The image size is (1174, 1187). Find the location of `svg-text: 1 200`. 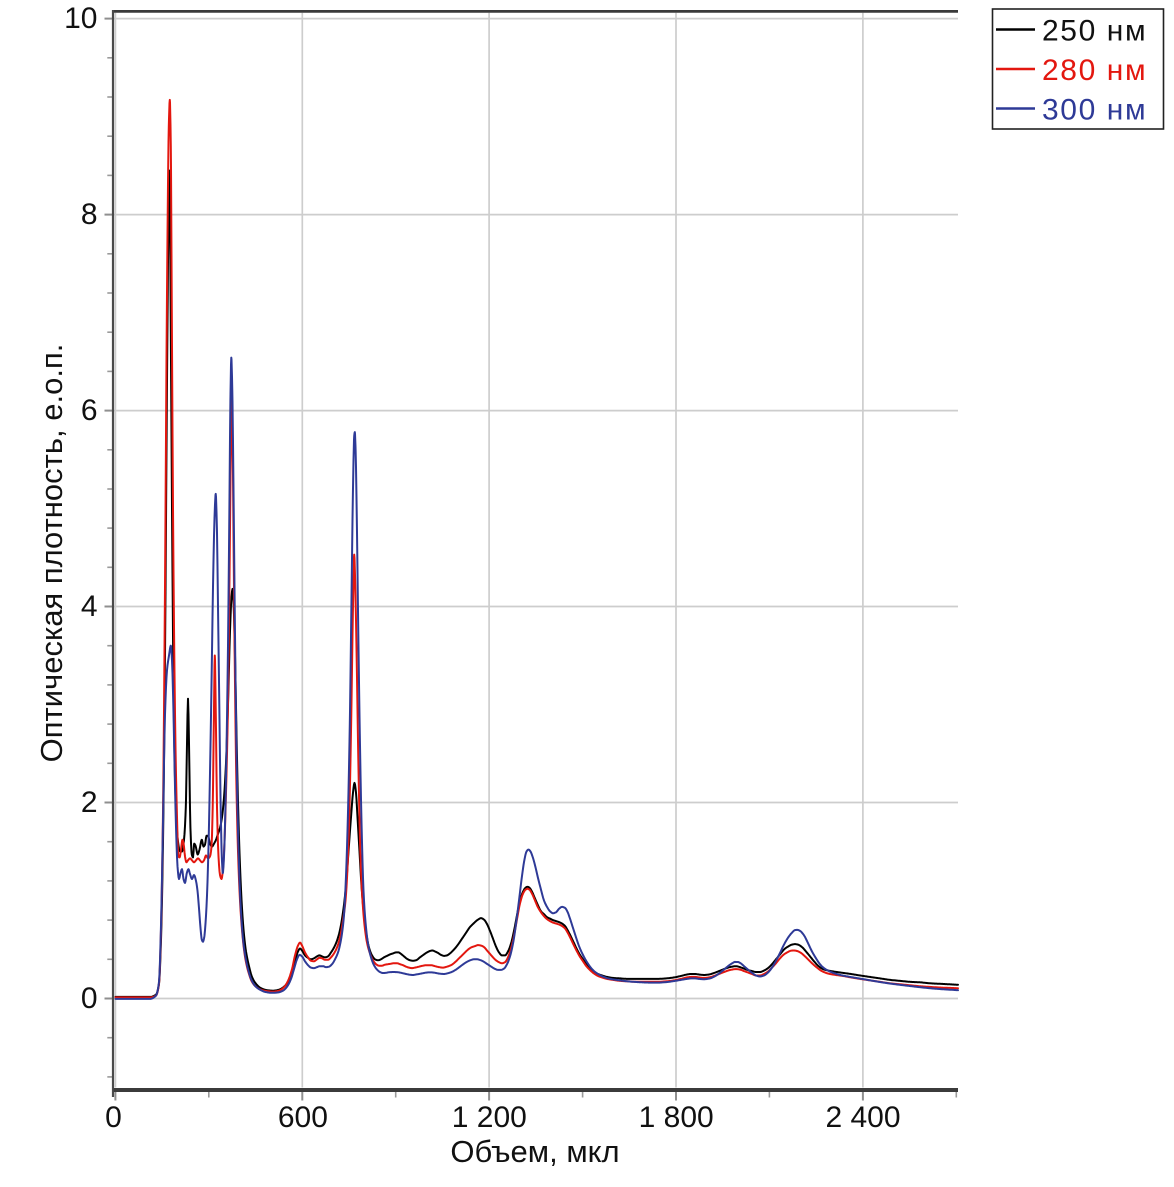

svg-text: 1 200 is located at coordinates (489, 1117).